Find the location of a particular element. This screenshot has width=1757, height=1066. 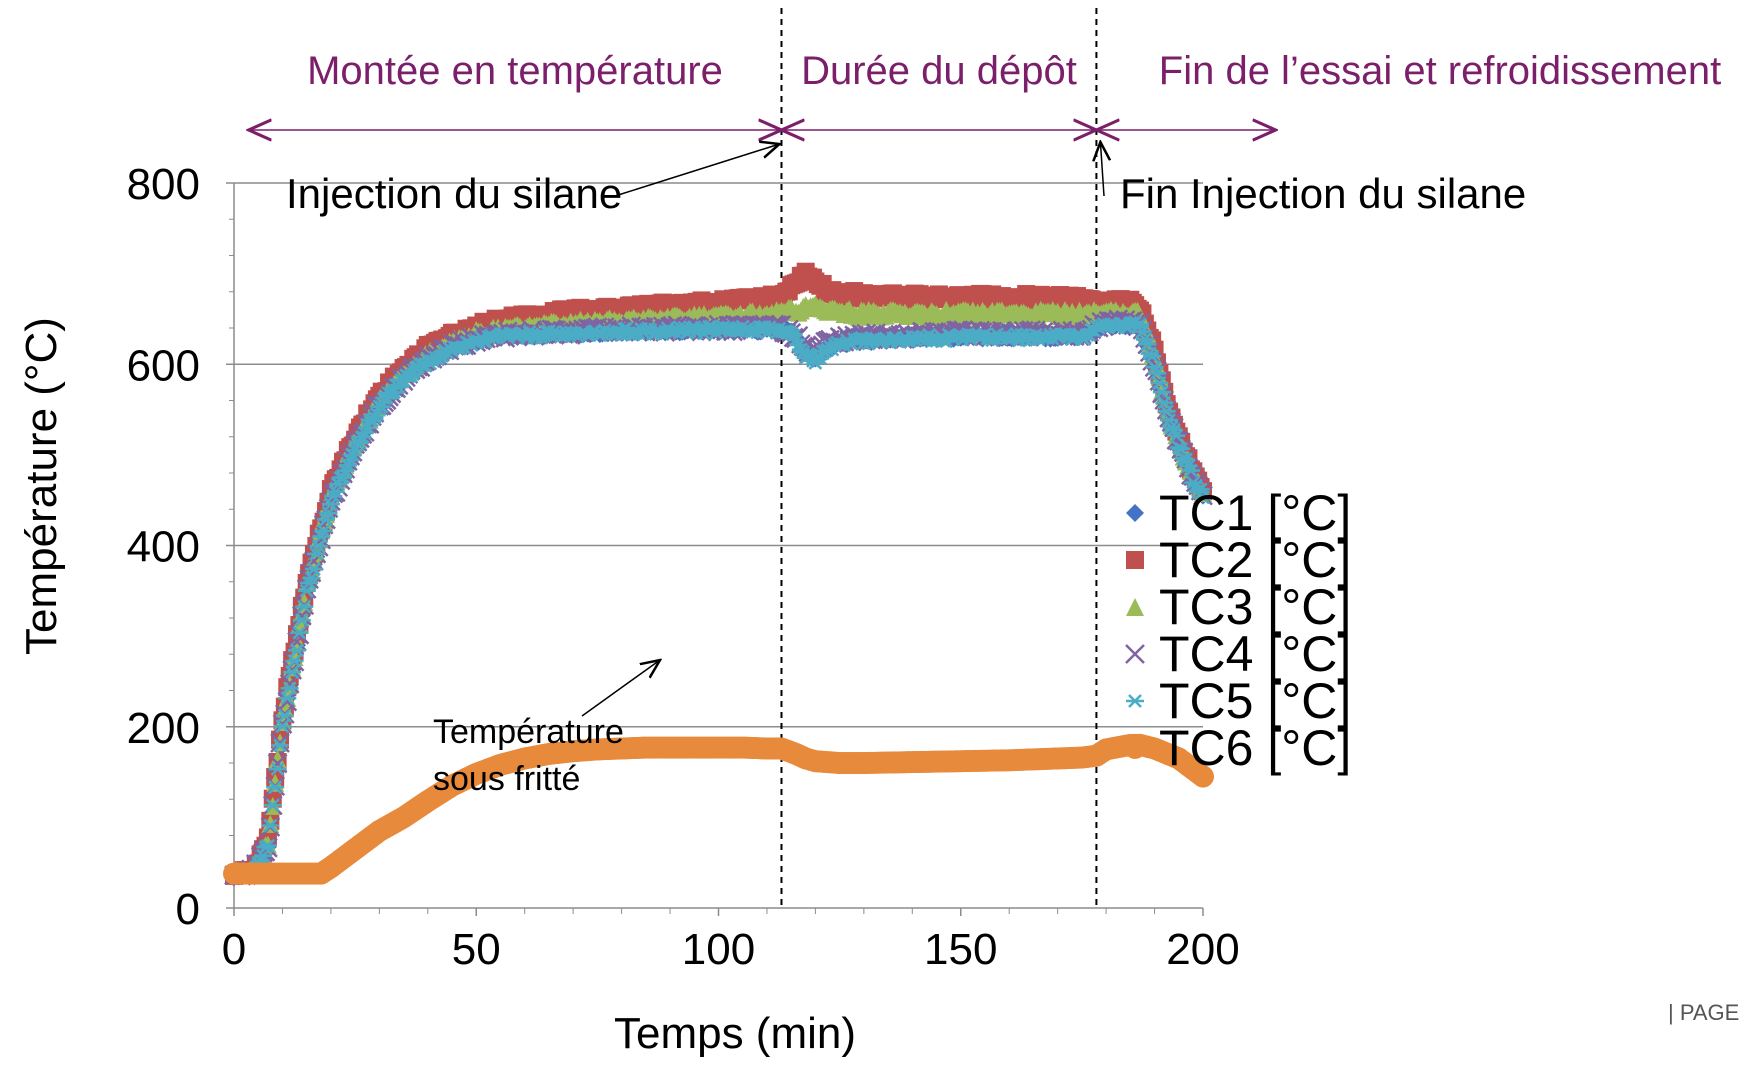

y-axis-title: Température (°C) is located at coordinates (41, 486).